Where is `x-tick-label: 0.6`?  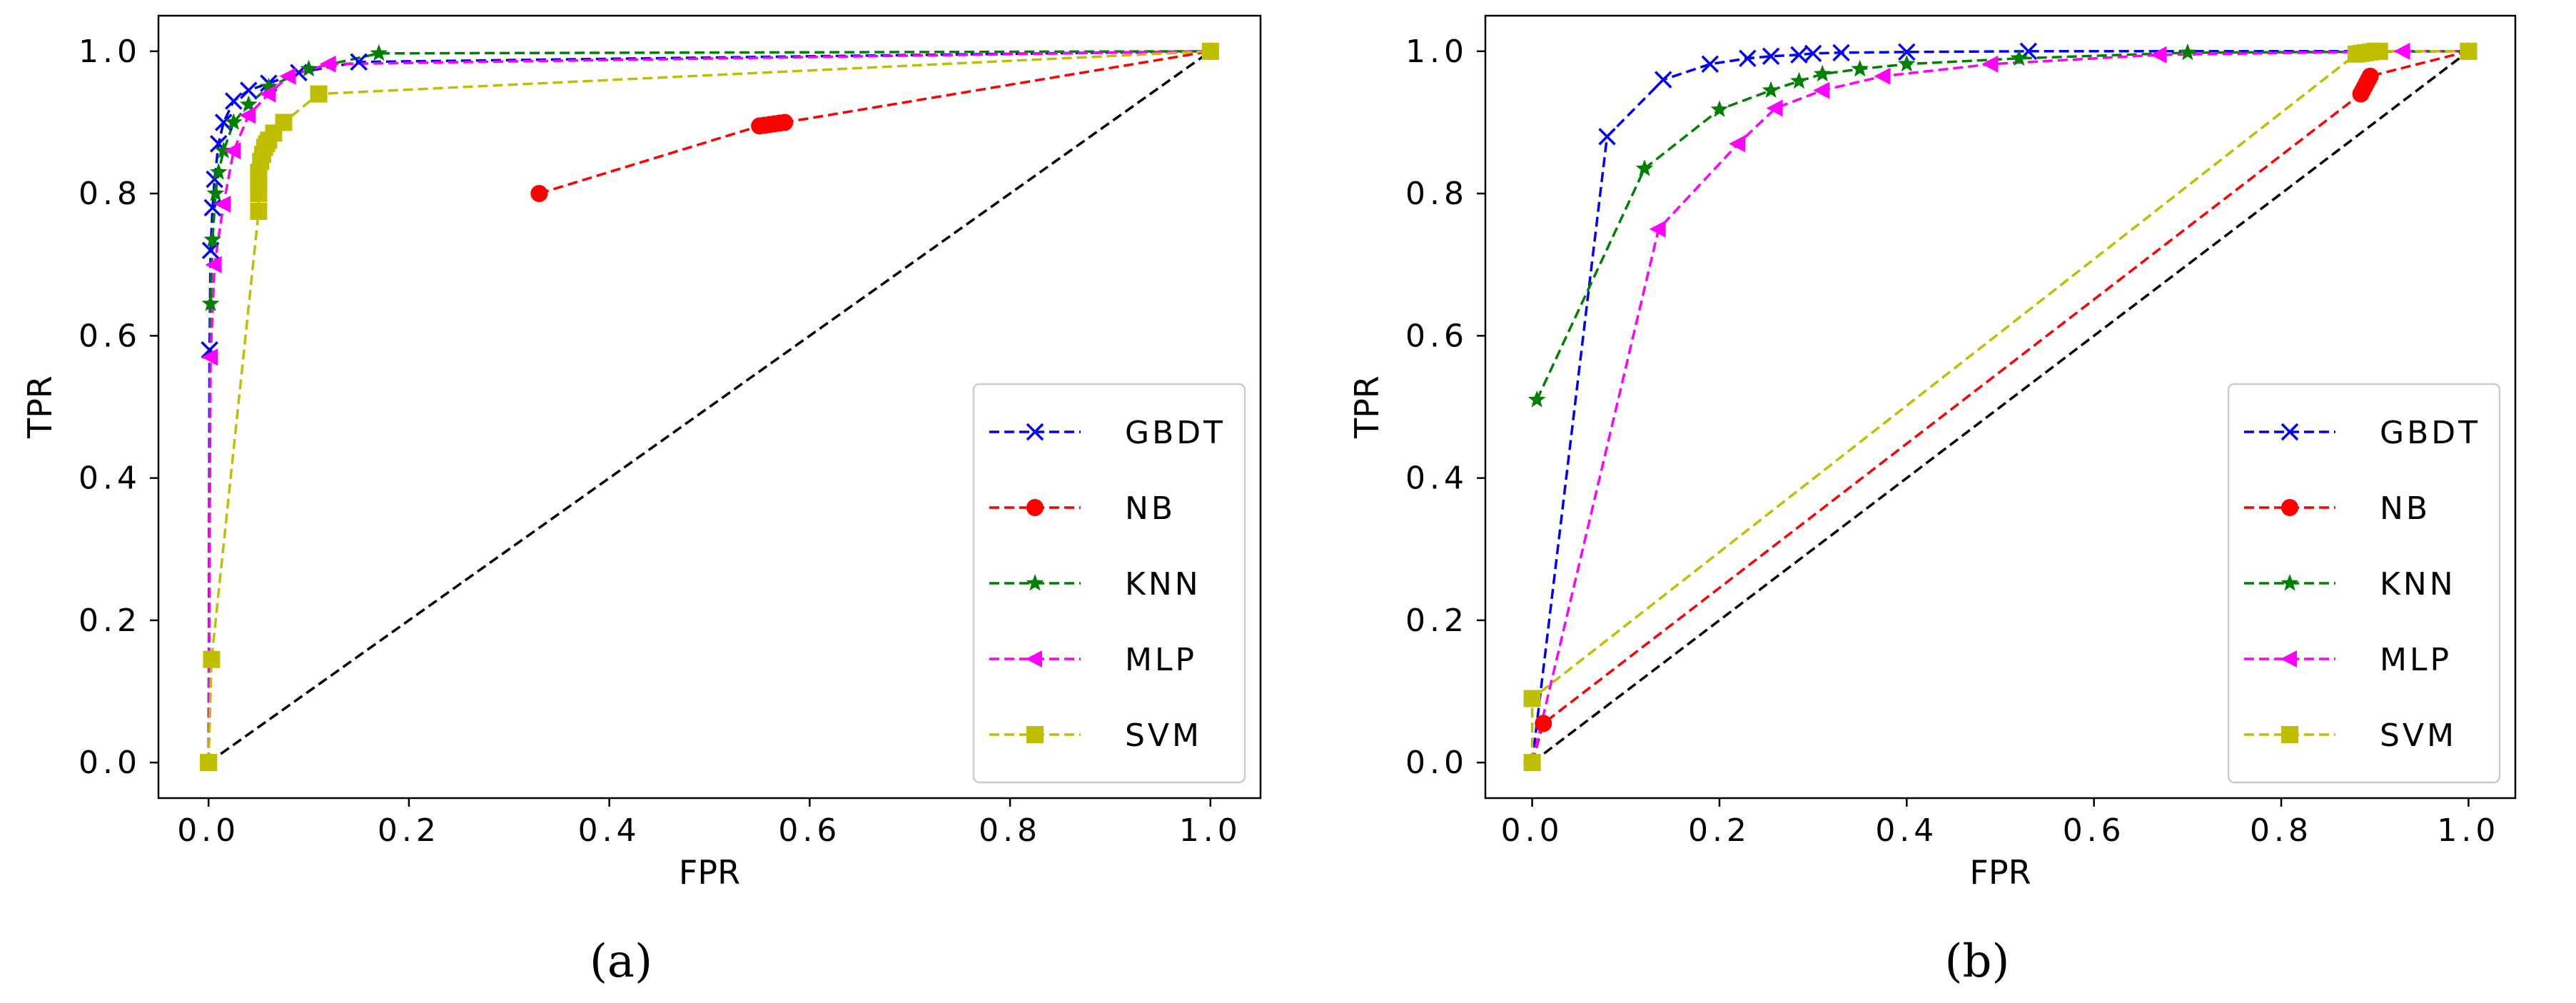
x-tick-label: 0.6 is located at coordinates (2094, 831).